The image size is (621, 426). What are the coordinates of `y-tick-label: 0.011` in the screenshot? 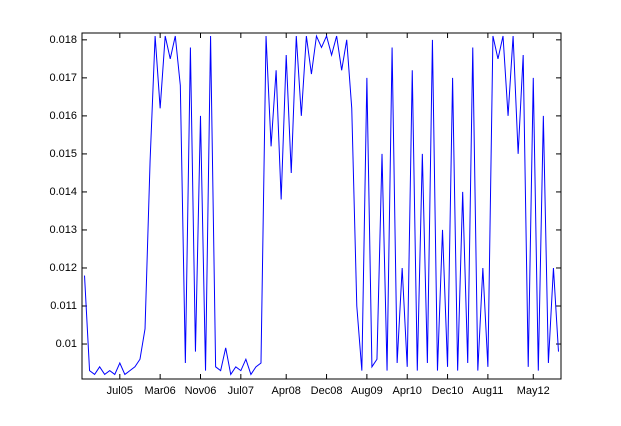 It's located at (63, 306).